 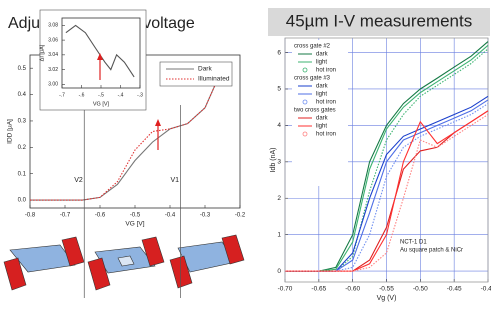 I want to click on x-tick-label: -.5, so click(x=101, y=95).